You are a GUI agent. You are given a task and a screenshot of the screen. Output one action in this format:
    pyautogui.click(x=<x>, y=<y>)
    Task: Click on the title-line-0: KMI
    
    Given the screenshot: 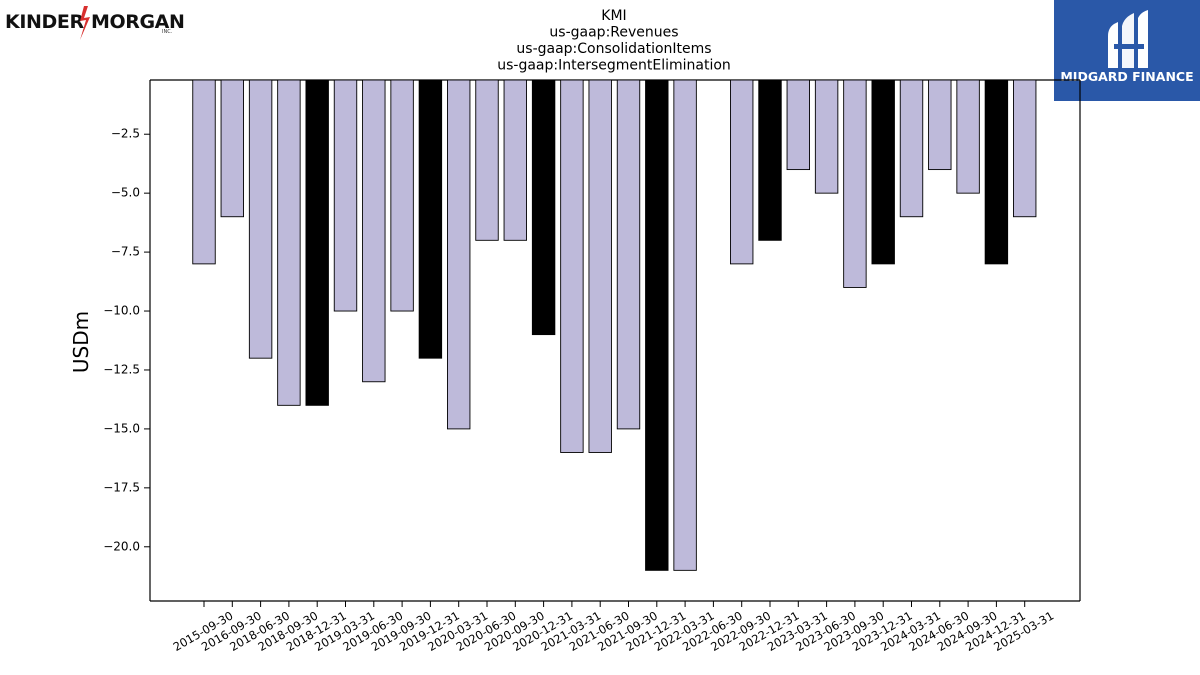 What is the action you would take?
    pyautogui.click(x=613, y=16)
    